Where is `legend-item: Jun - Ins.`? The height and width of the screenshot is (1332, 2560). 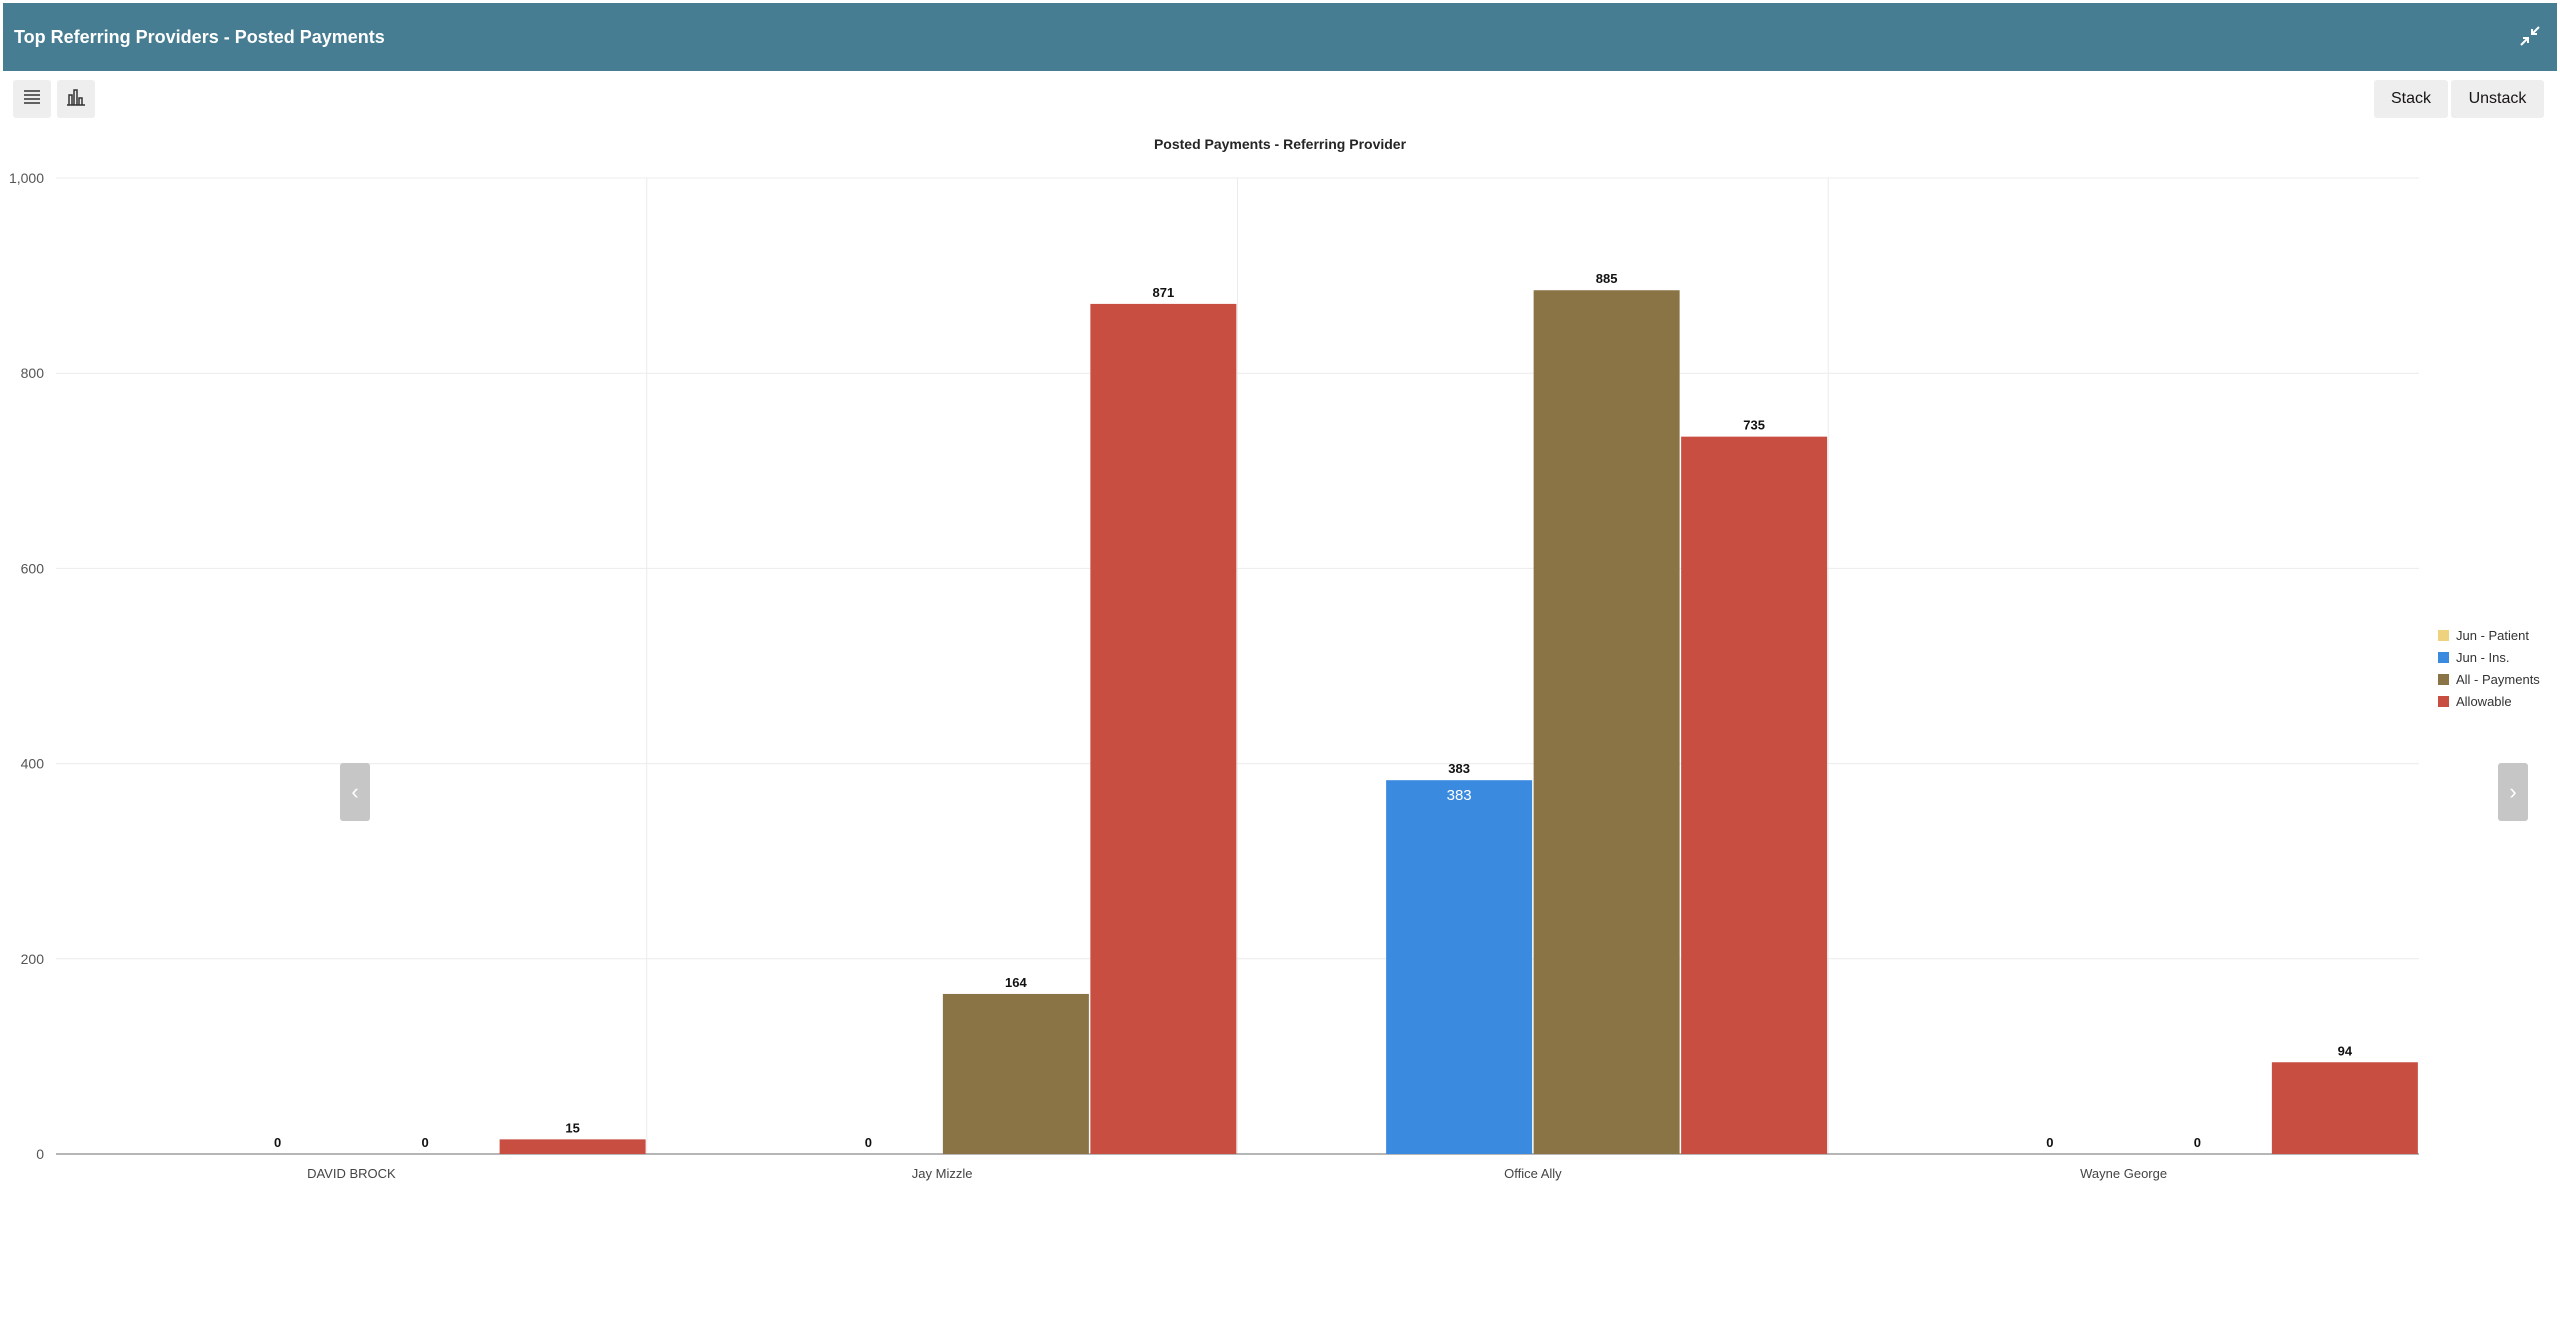
legend-item: Jun - Ins. is located at coordinates (2489, 657).